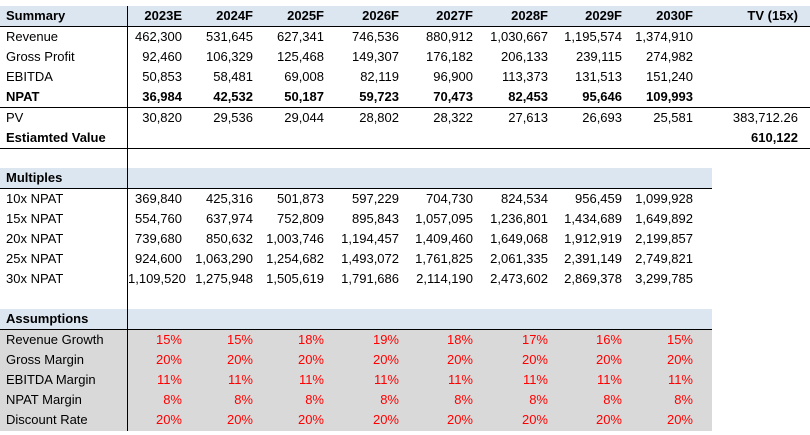 The height and width of the screenshot is (435, 810). Describe the element at coordinates (380, 15) in the screenshot. I see `year-header-2026f: 2026F` at that location.